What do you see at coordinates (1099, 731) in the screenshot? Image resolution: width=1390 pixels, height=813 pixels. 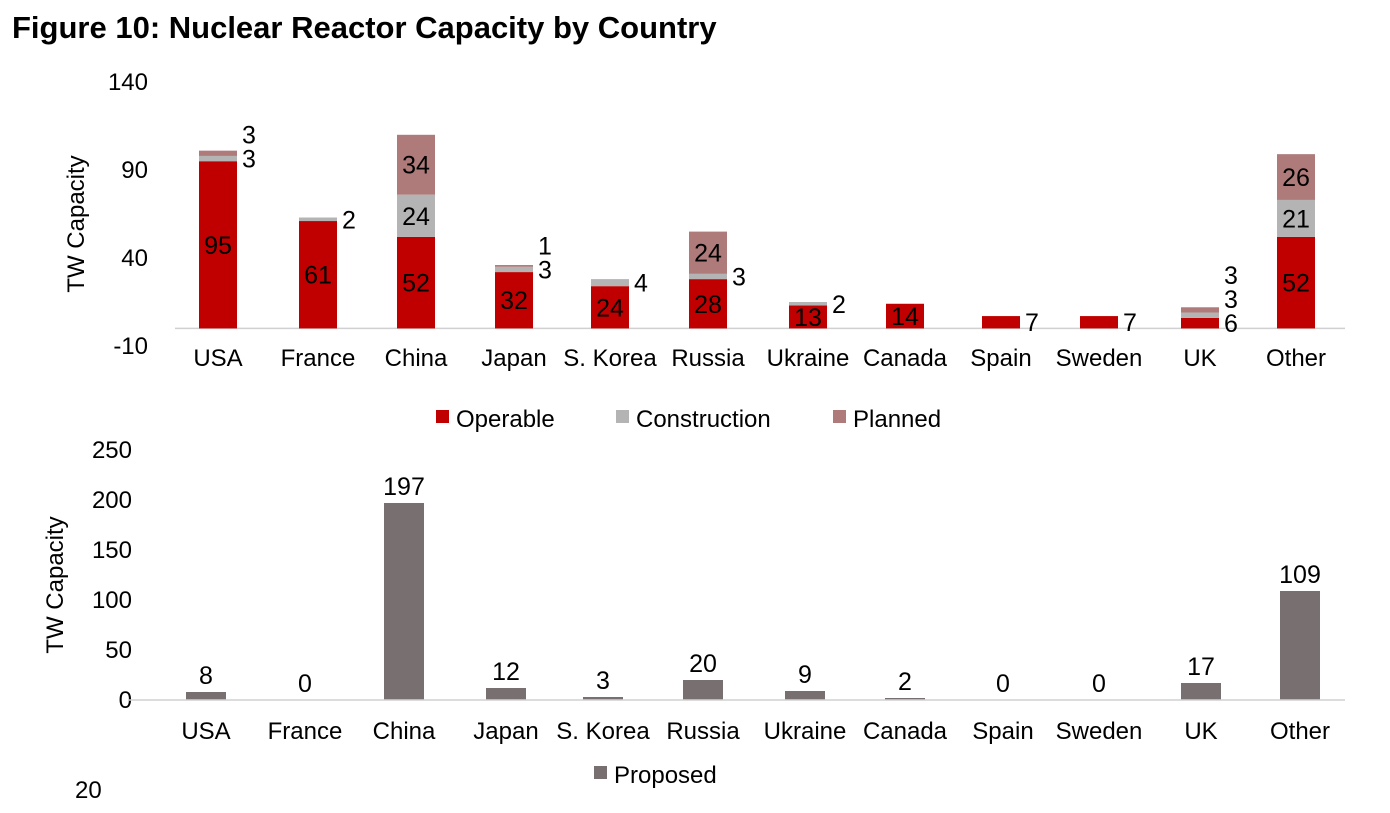 I see `x-tick-label: Sweden` at bounding box center [1099, 731].